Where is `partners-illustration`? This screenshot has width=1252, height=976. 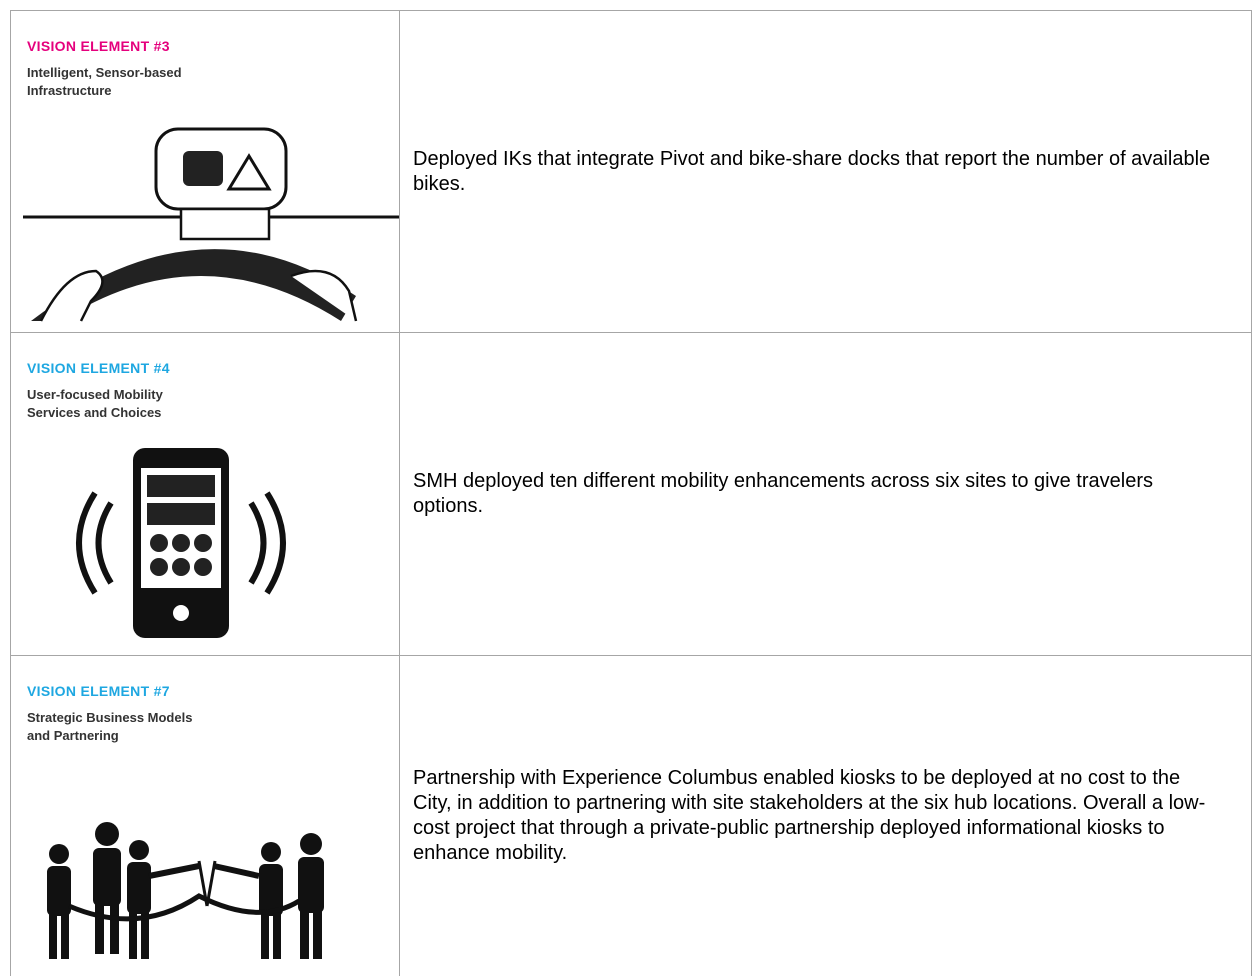 partners-illustration is located at coordinates (185, 890).